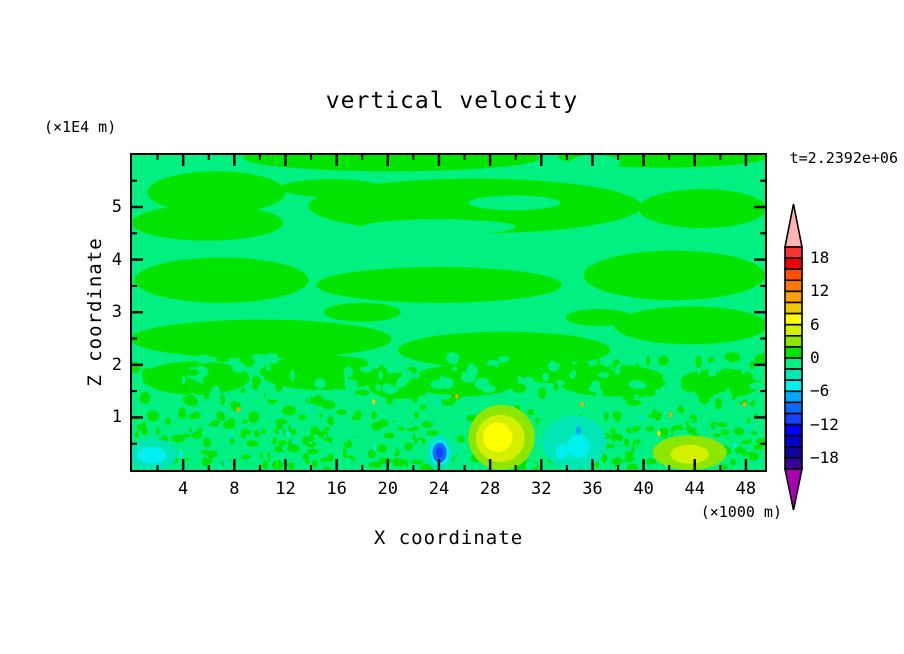 The height and width of the screenshot is (654, 904). What do you see at coordinates (116, 207) in the screenshot?
I see `z-tick-label: 5` at bounding box center [116, 207].